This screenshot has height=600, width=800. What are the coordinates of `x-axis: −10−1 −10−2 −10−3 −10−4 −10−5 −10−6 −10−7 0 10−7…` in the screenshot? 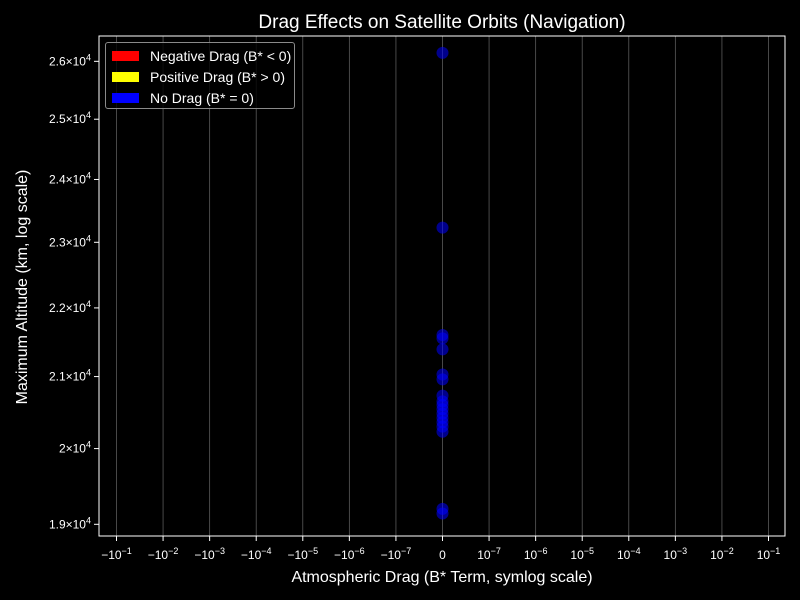 It's located at (440, 549).